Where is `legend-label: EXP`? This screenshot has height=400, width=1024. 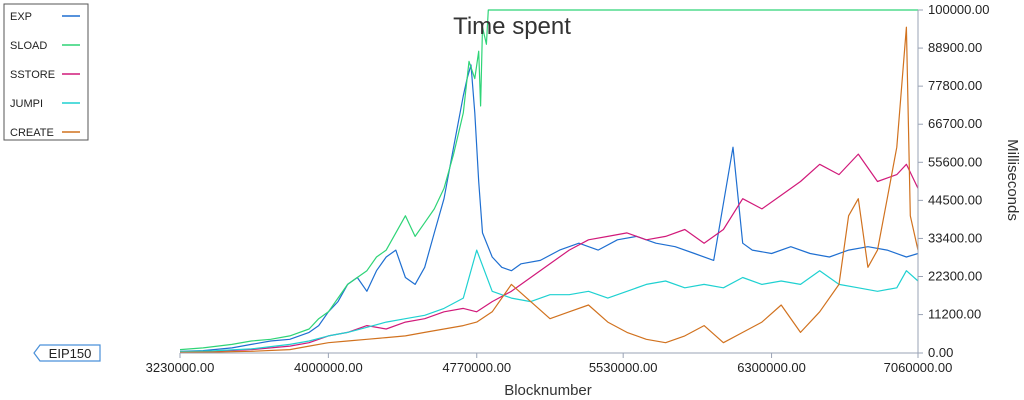 legend-label: EXP is located at coordinates (21, 17).